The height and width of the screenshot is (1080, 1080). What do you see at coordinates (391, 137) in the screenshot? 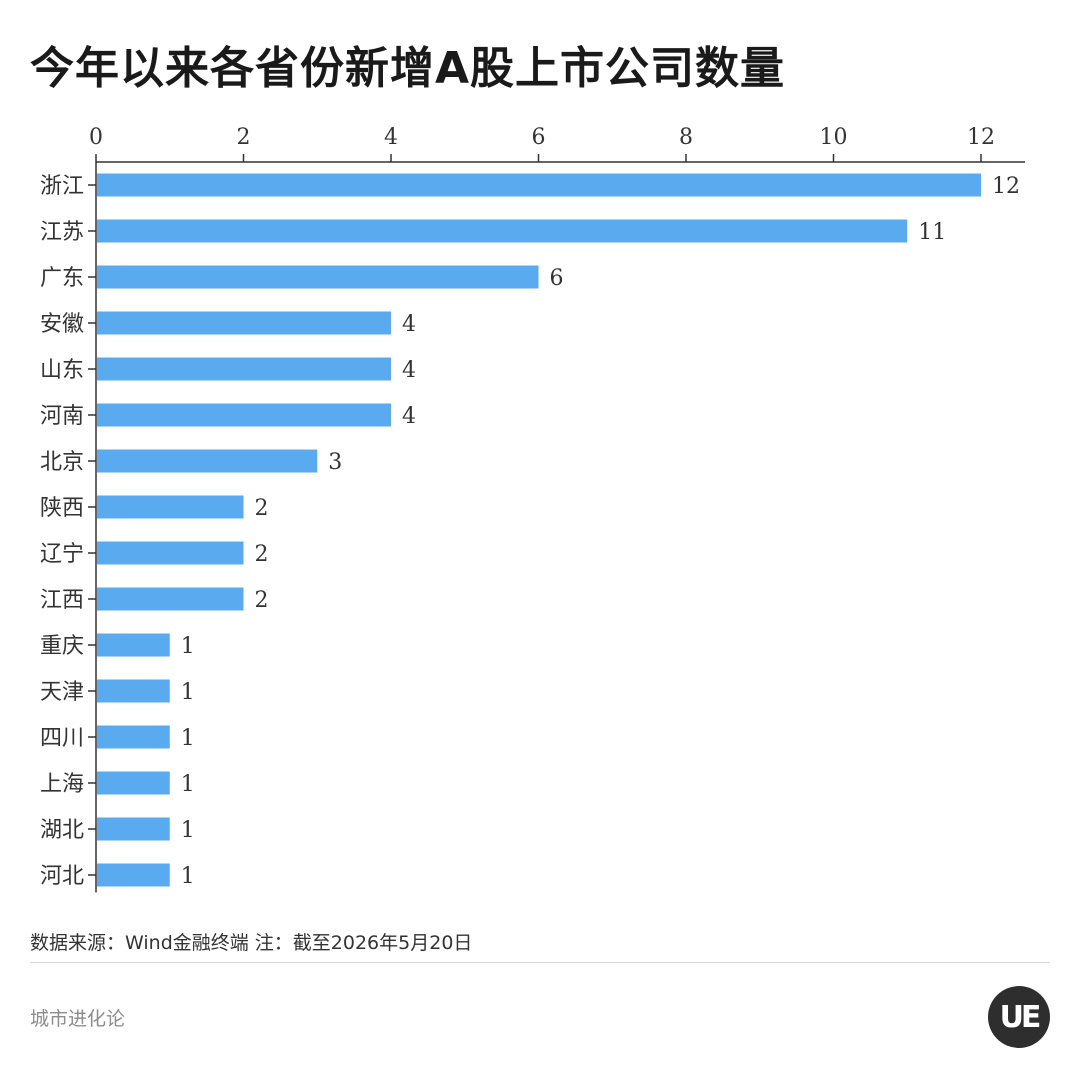
I see `x-tick-label: 4` at bounding box center [391, 137].